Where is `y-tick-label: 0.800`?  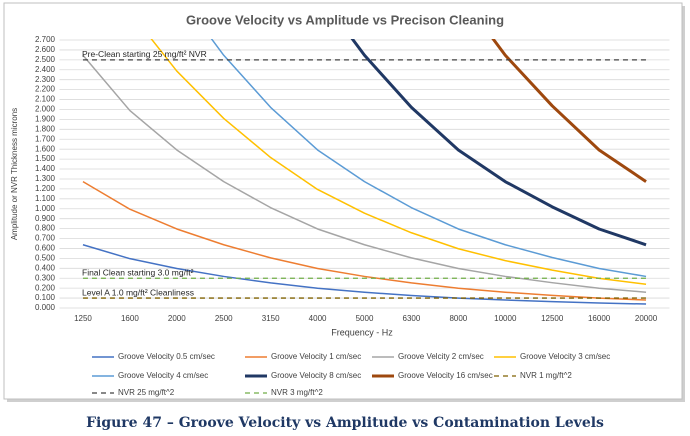
y-tick-label: 0.800 is located at coordinates (45, 228).